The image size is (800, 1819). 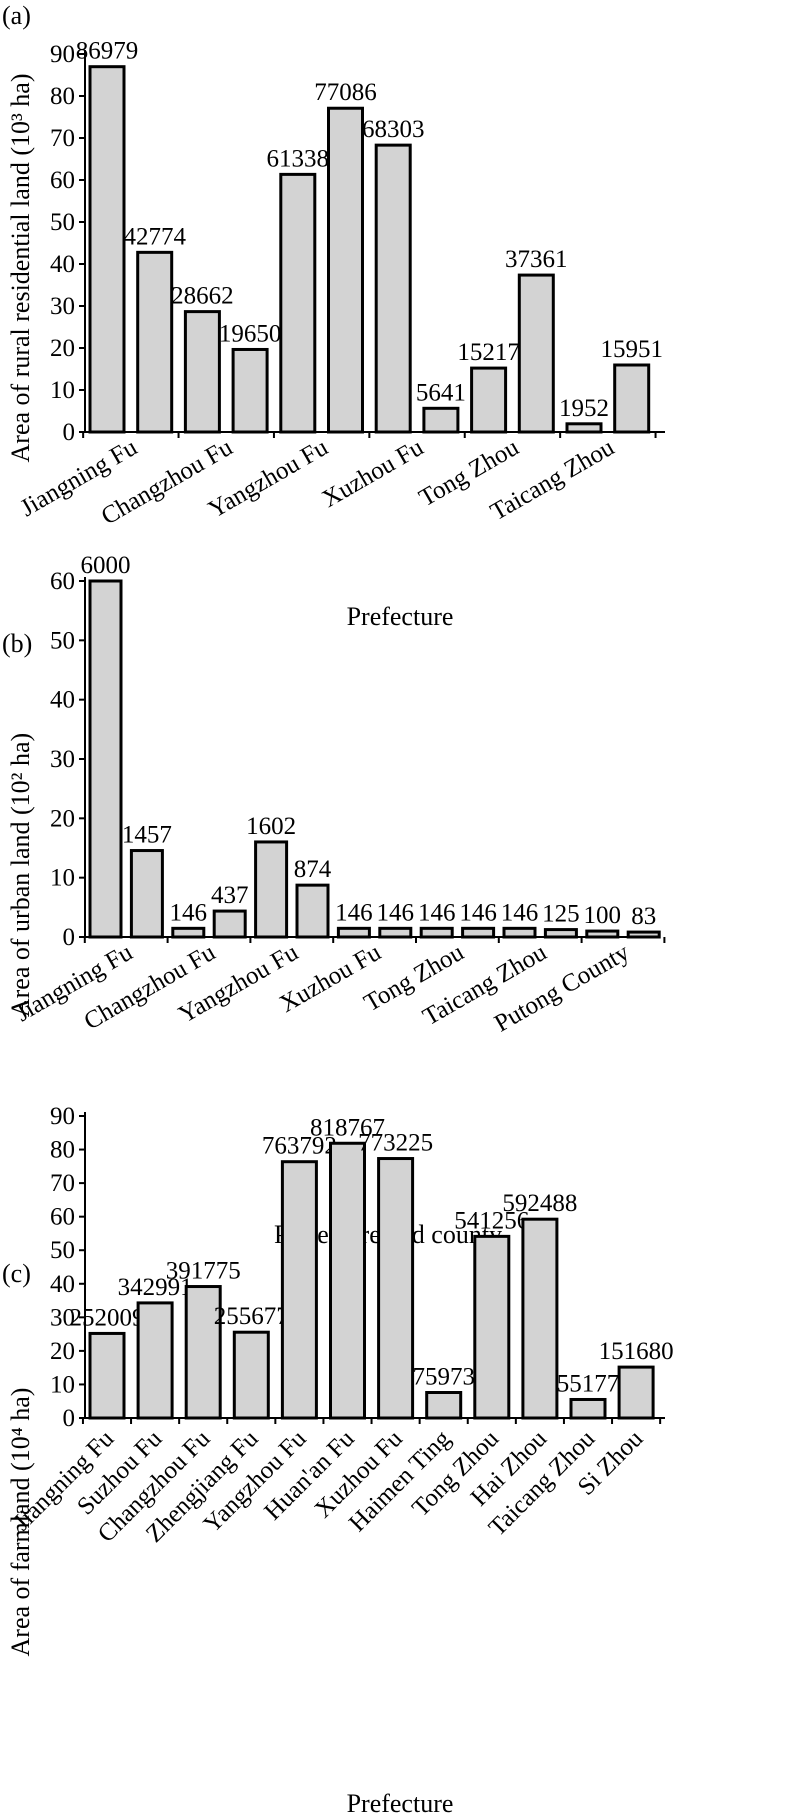 What do you see at coordinates (147, 835) in the screenshot?
I see `data-label: 1457` at bounding box center [147, 835].